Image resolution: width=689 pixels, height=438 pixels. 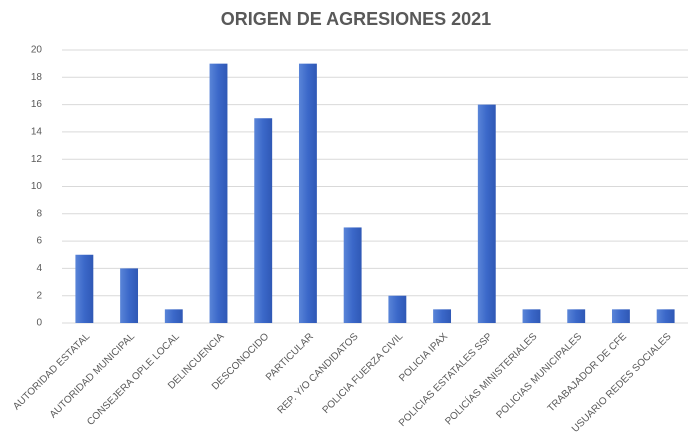 What do you see at coordinates (318, 373) in the screenshot?
I see `x-tick-label: REP. Y/O CANDIDATOS` at bounding box center [318, 373].